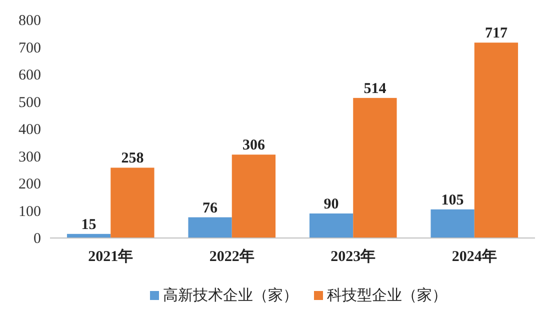  I want to click on data-label: 306, so click(254, 146).